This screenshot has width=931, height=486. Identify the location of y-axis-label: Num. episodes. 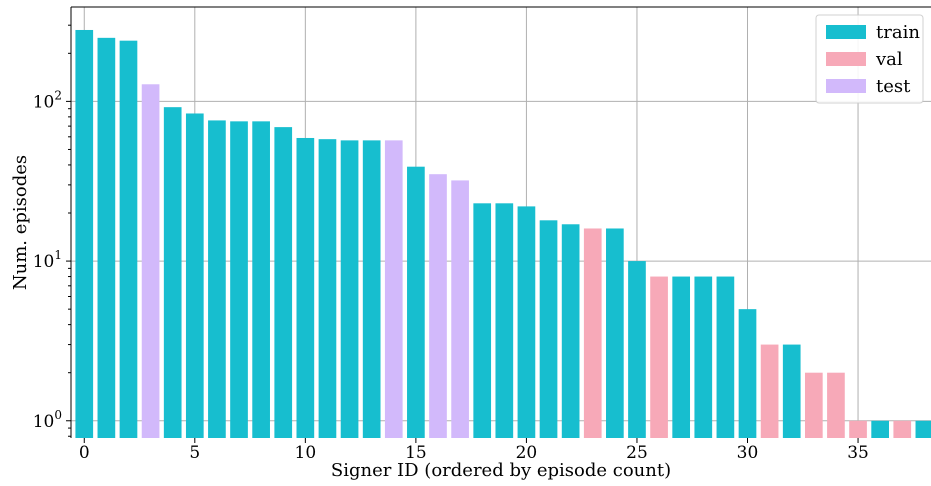
(20, 222).